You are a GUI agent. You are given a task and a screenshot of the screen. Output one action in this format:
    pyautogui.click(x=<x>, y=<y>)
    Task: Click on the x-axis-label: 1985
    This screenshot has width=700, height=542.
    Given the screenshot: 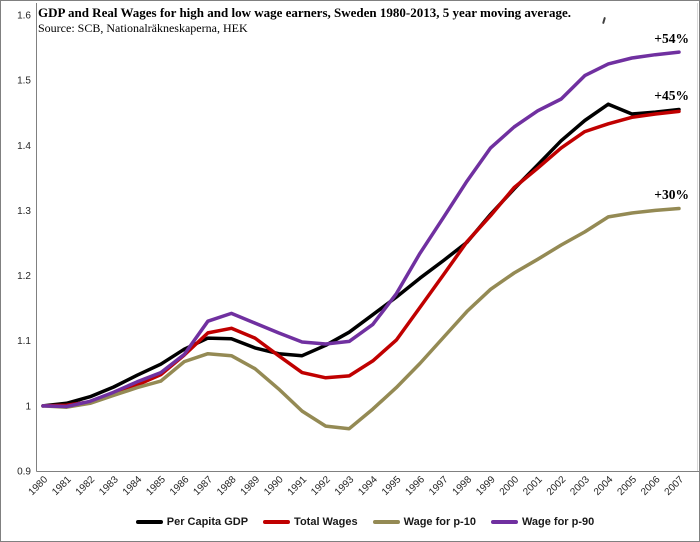 What is the action you would take?
    pyautogui.click(x=156, y=486)
    